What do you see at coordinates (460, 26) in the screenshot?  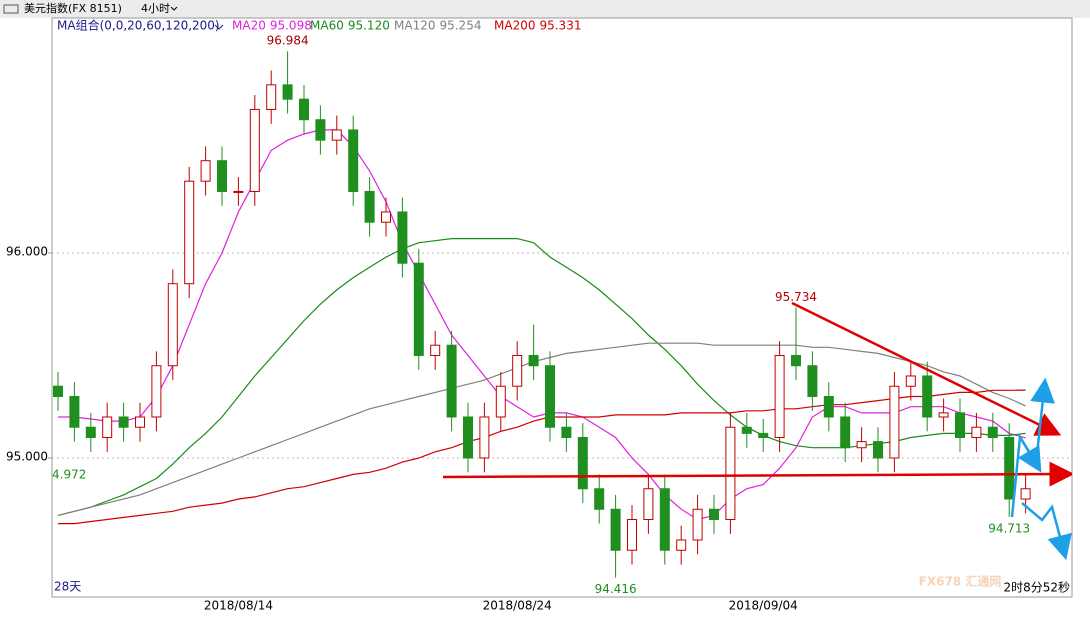 I see `legend-value: 95.254` at bounding box center [460, 26].